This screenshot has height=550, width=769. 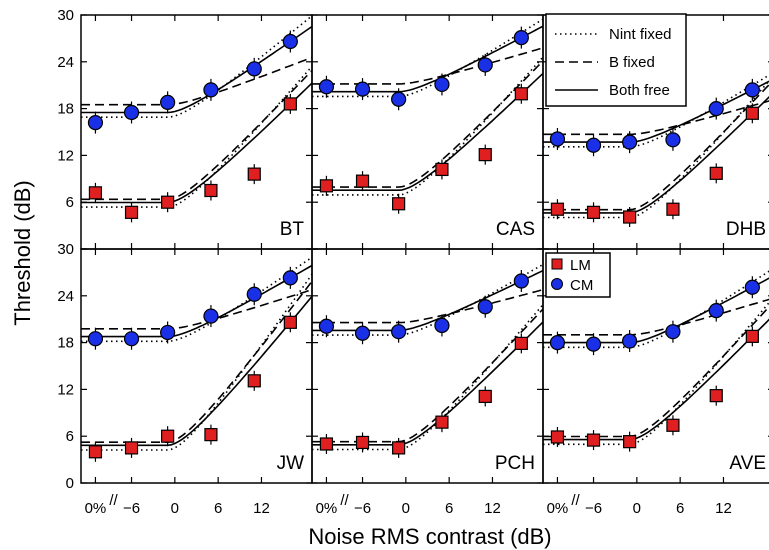 What do you see at coordinates (292, 229) in the screenshot?
I see `panel-label: BT` at bounding box center [292, 229].